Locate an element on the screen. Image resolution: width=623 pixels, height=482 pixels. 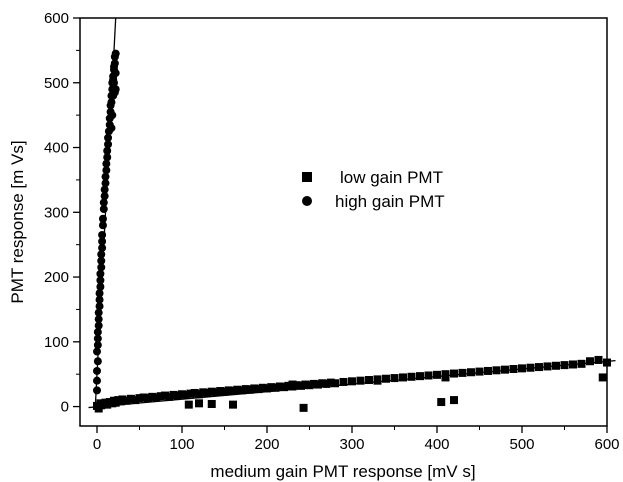
x-tick-label: 200 is located at coordinates (266, 444).